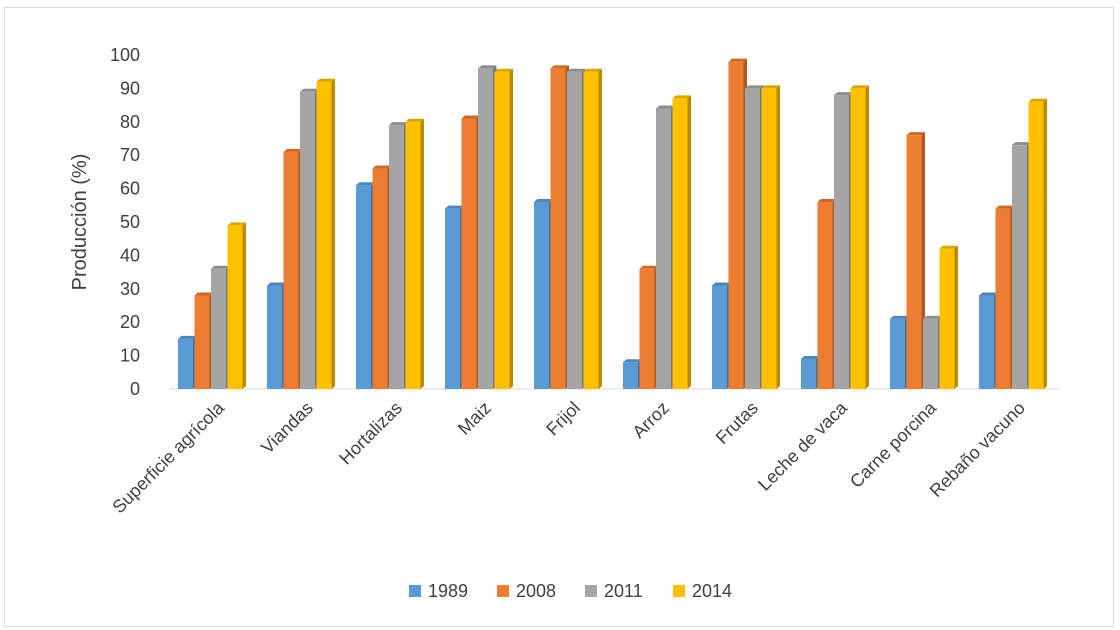 The image size is (1120, 630). What do you see at coordinates (650, 420) in the screenshot?
I see `x-tick-label: Arroz` at bounding box center [650, 420].